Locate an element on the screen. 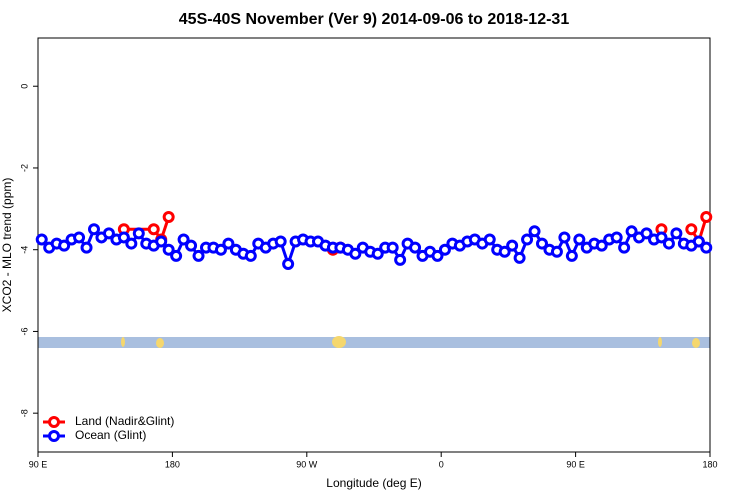 The height and width of the screenshot is (500, 750). legend-label: Land (Nadir&Glint) is located at coordinates (124, 421).